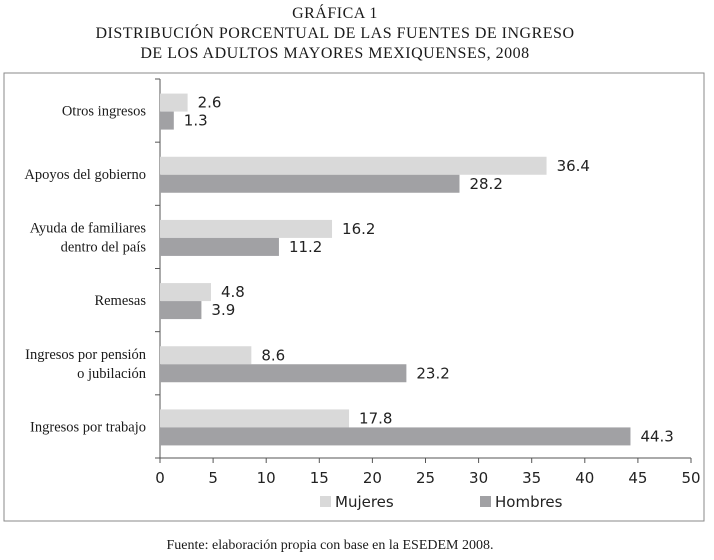 The height and width of the screenshot is (560, 714). I want to click on data-label-mujeres-otros-ingresos: 2.6, so click(210, 103).